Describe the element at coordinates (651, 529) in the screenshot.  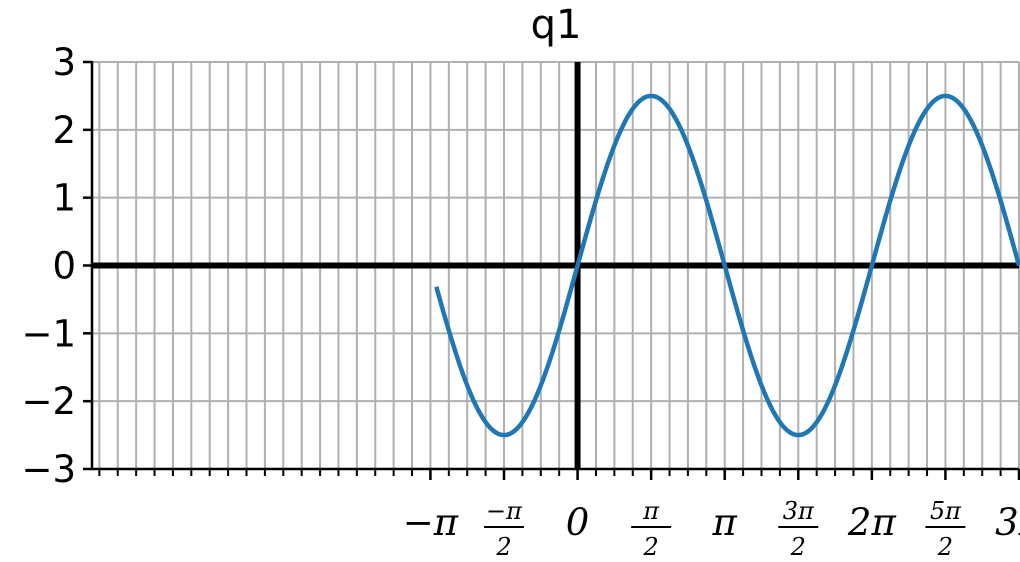
I see `x-tick-fraction-label: π2` at that location.